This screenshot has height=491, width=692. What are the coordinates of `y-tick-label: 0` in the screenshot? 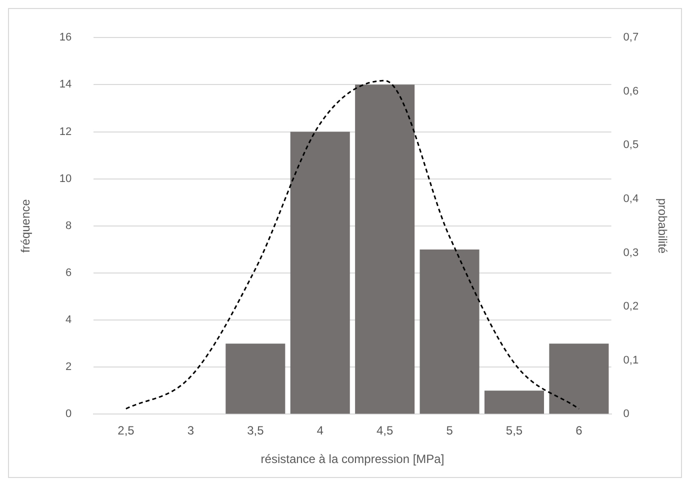 It's located at (69, 414).